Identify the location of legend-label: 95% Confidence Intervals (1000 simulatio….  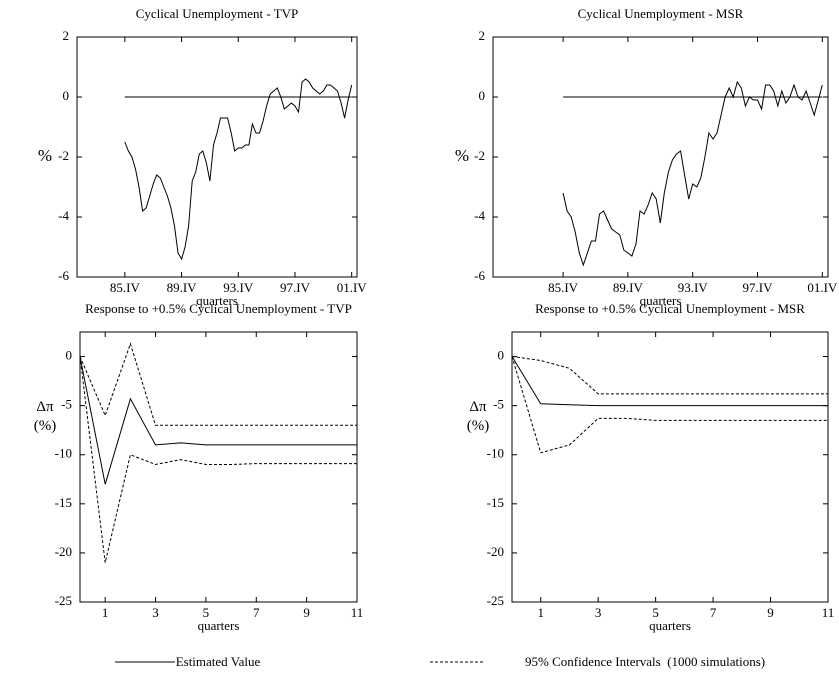
(645, 661).